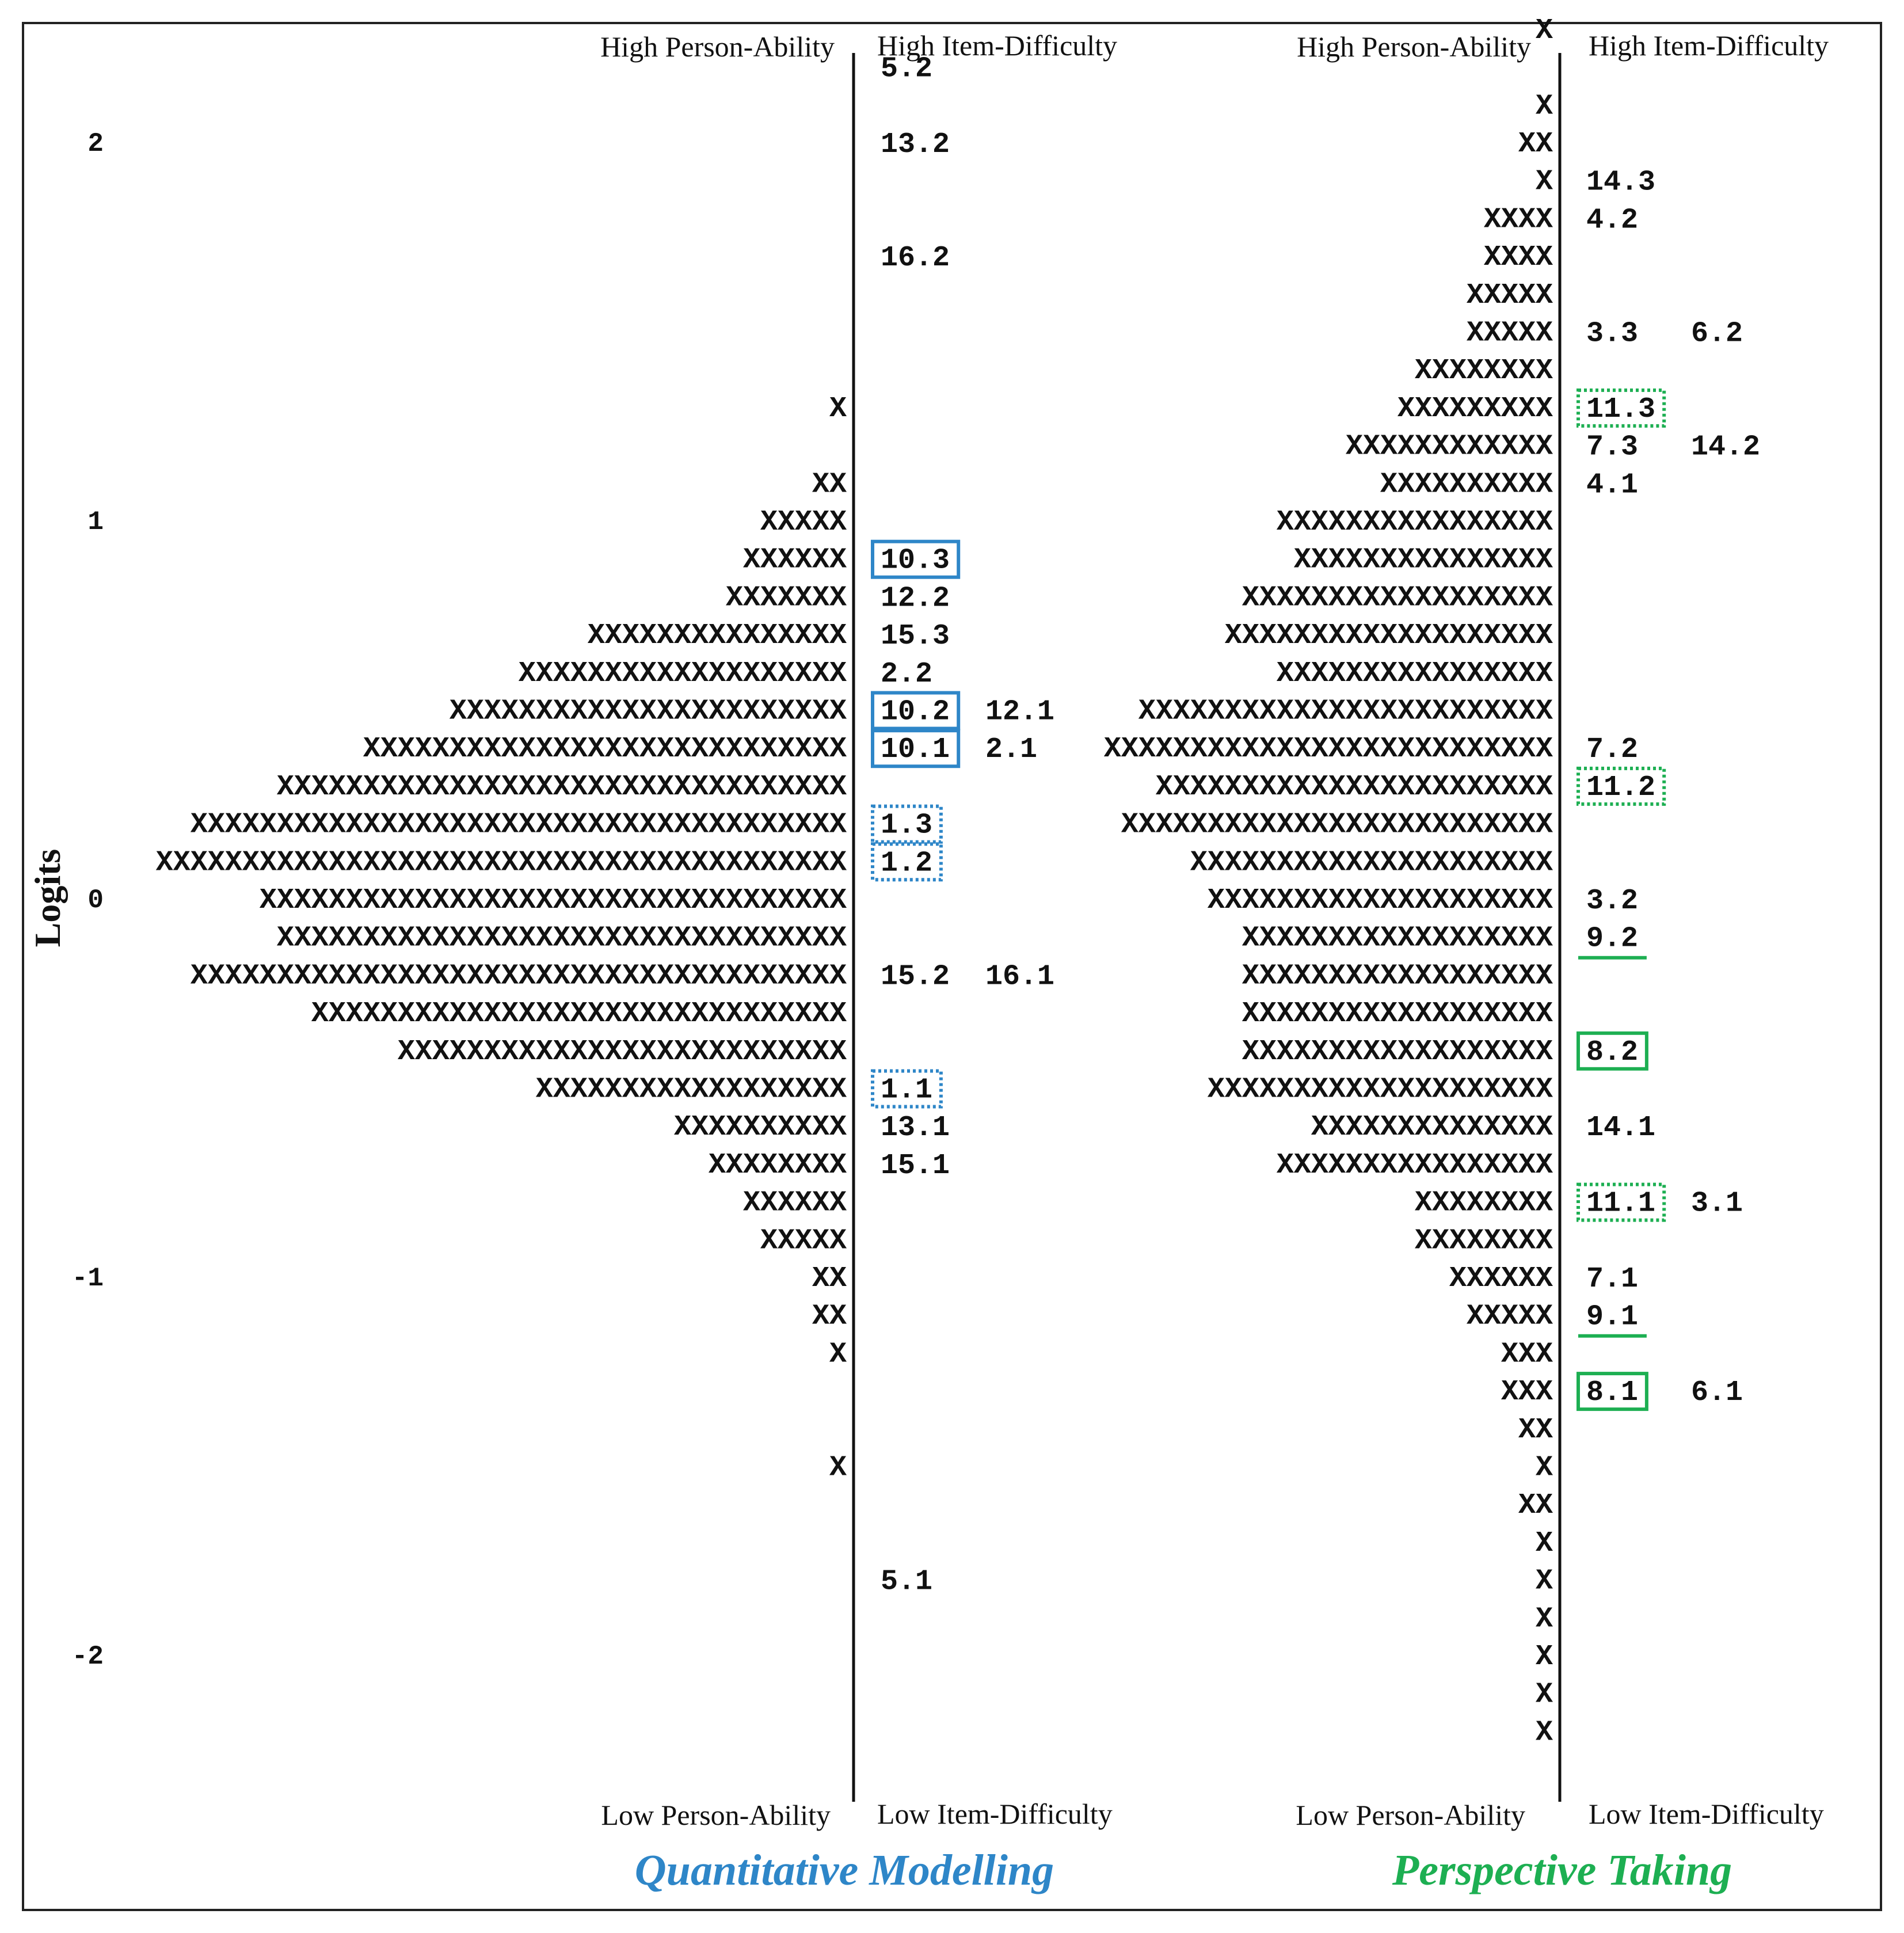  I want to click on item-label: 3.3, so click(1612, 334).